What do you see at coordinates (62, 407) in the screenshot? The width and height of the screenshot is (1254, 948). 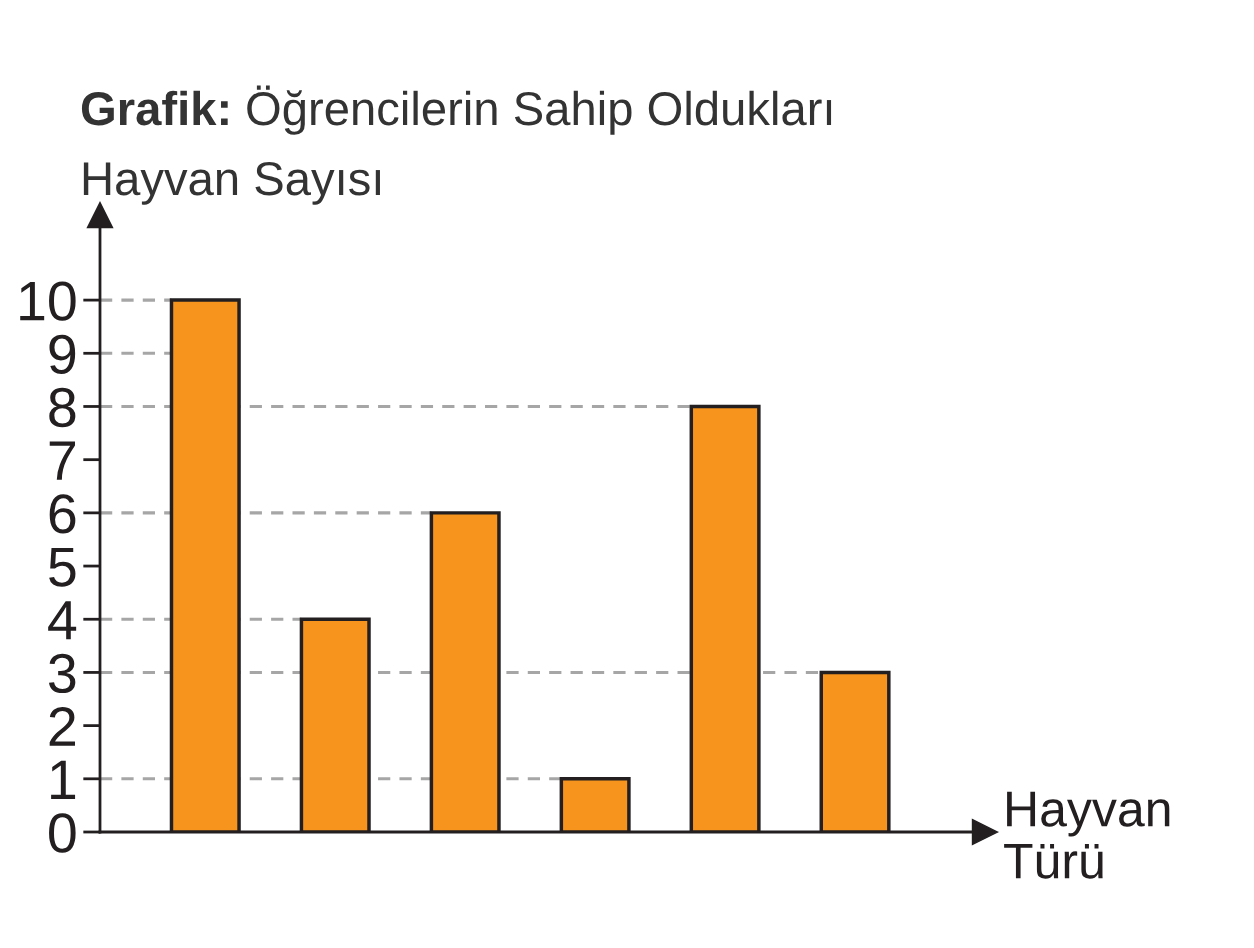 I see `y-tick-label: 8` at bounding box center [62, 407].